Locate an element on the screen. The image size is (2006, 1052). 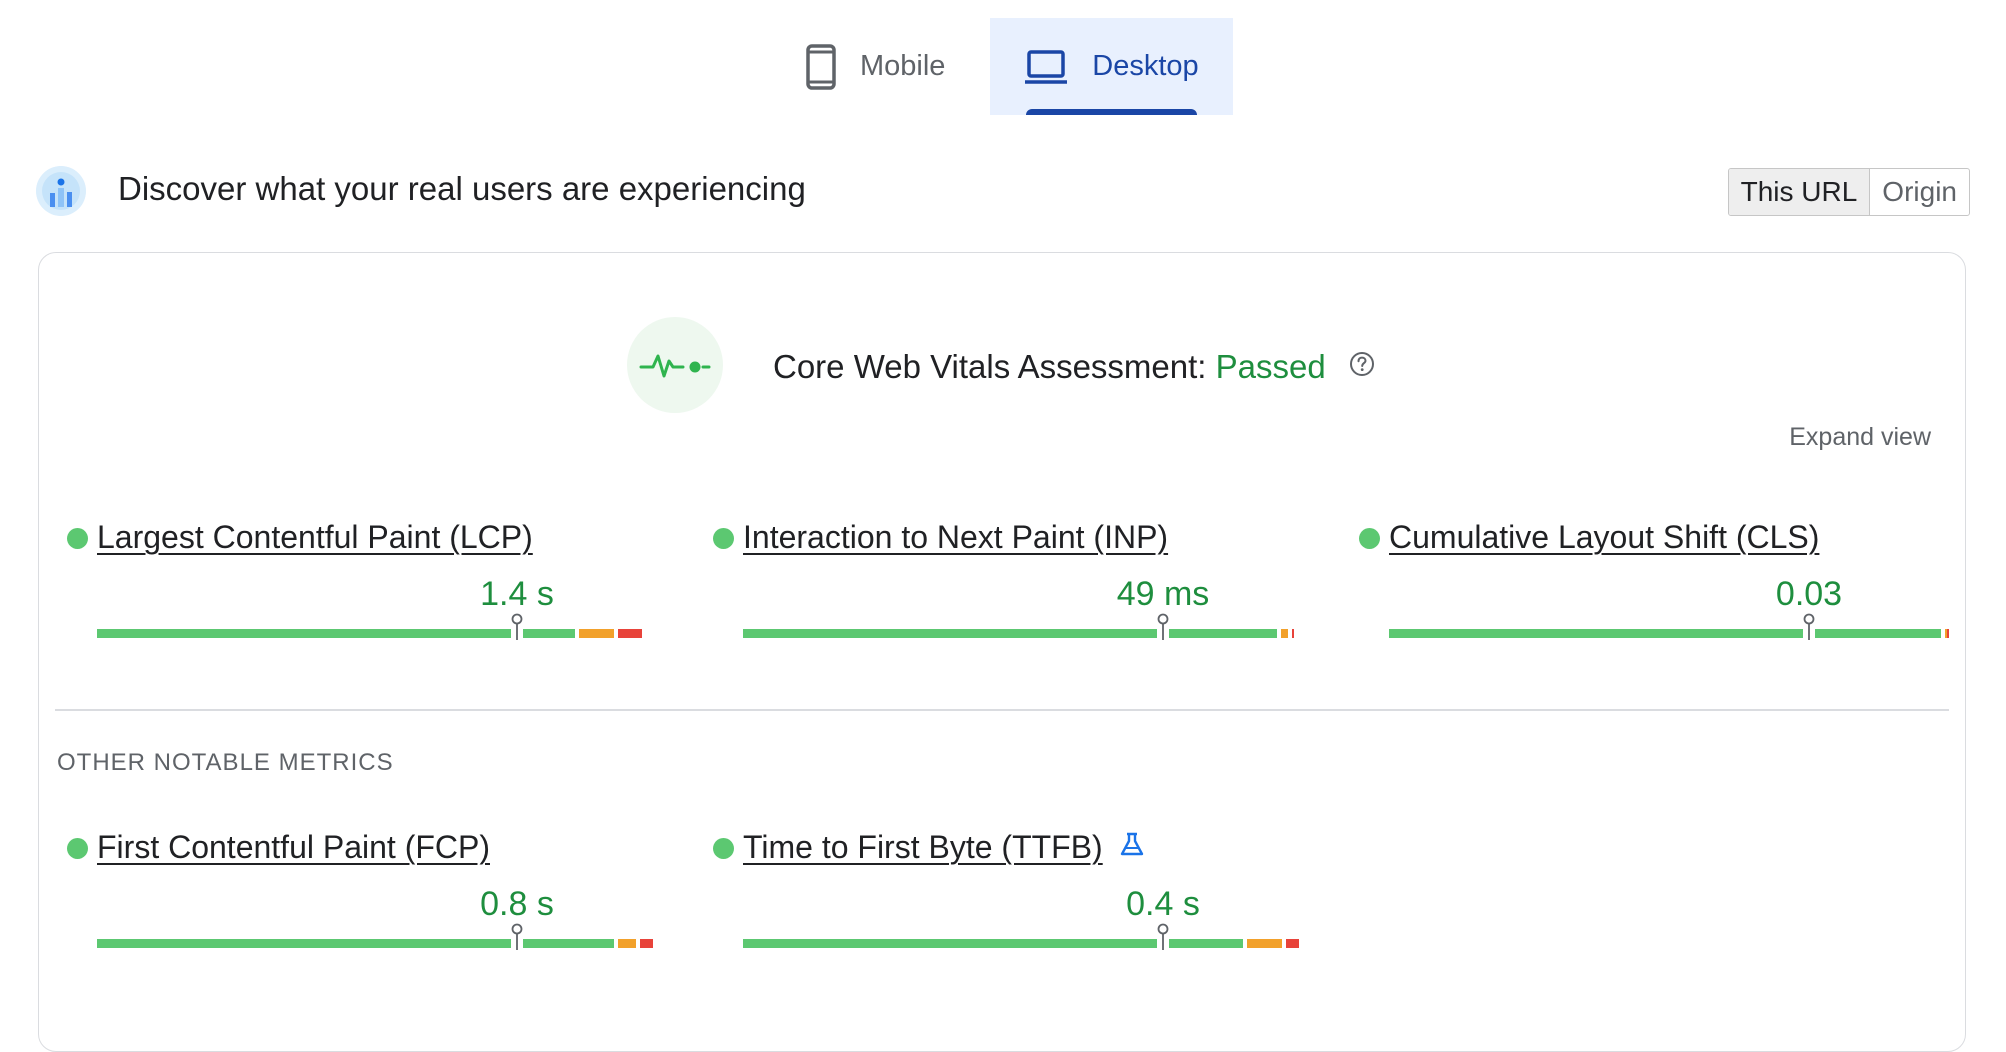
phone-icon is located at coordinates (821, 66).